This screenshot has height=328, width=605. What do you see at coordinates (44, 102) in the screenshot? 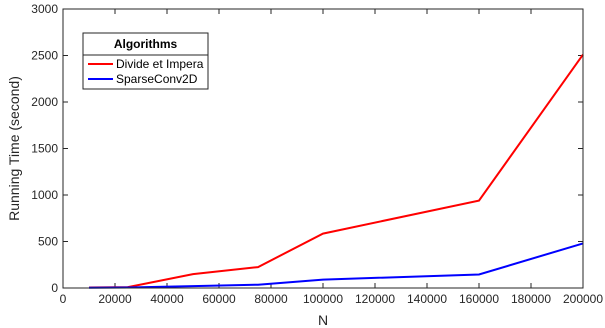
I see `y-tick-label: 2000` at bounding box center [44, 102].